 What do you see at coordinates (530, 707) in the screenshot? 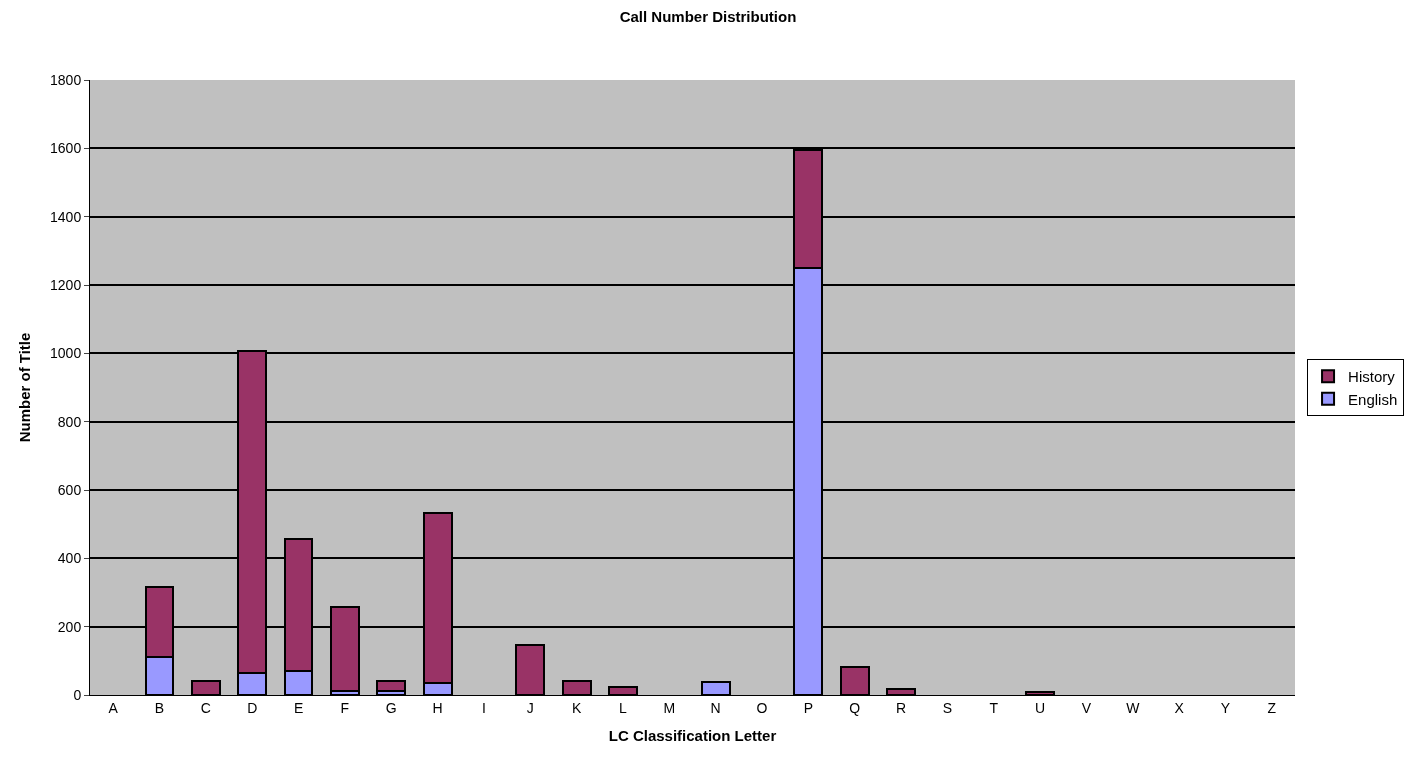
I see `x-tick-label: J` at bounding box center [530, 707].